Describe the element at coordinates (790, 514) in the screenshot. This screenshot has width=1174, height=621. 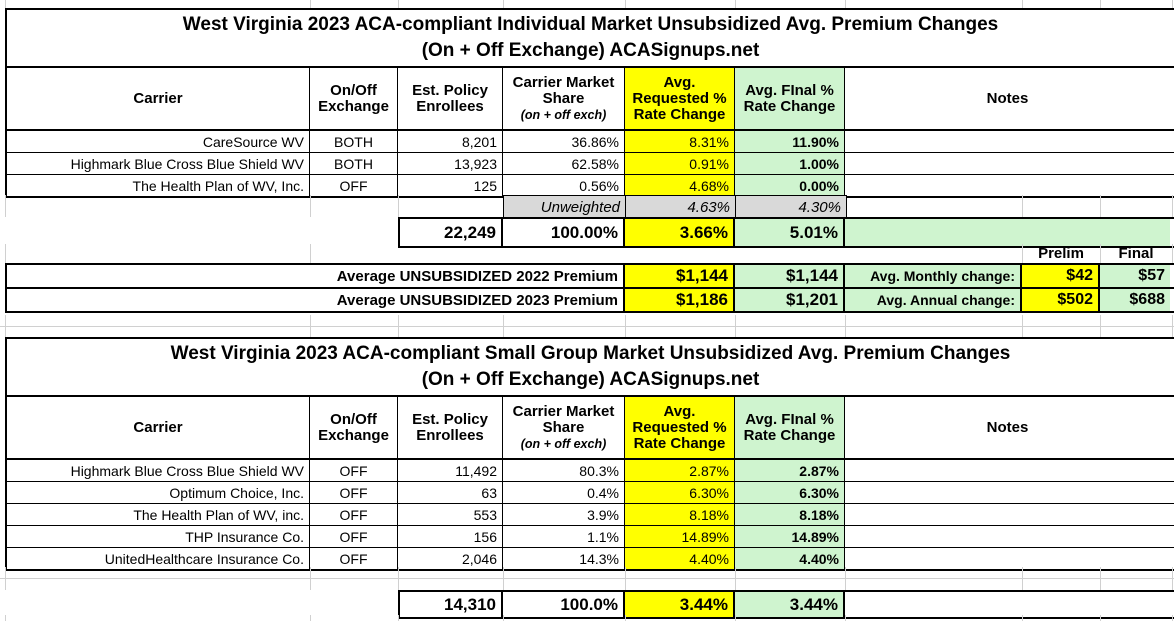
I see `cell-final: 8.18%` at that location.